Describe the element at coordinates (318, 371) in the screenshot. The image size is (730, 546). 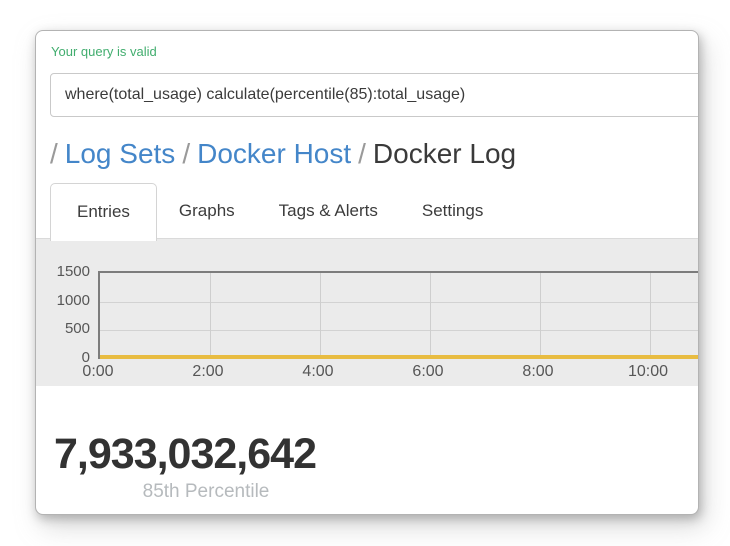
I see `x-axis-tick-label: 4:00` at that location.